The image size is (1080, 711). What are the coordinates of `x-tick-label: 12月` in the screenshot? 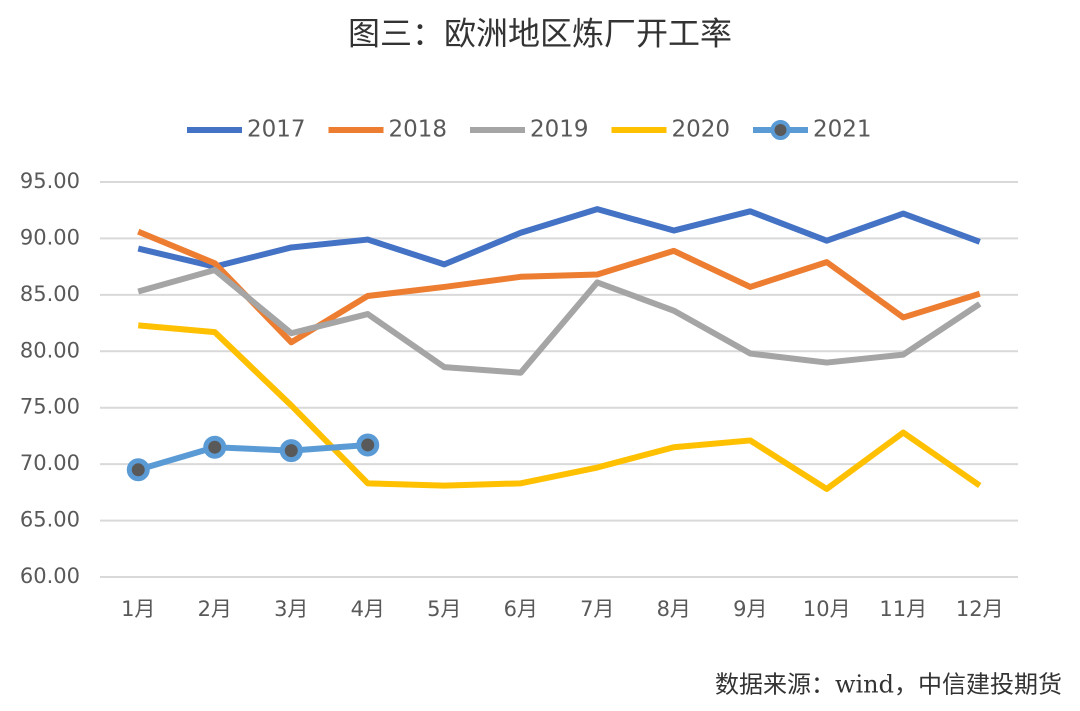 It's located at (980, 609).